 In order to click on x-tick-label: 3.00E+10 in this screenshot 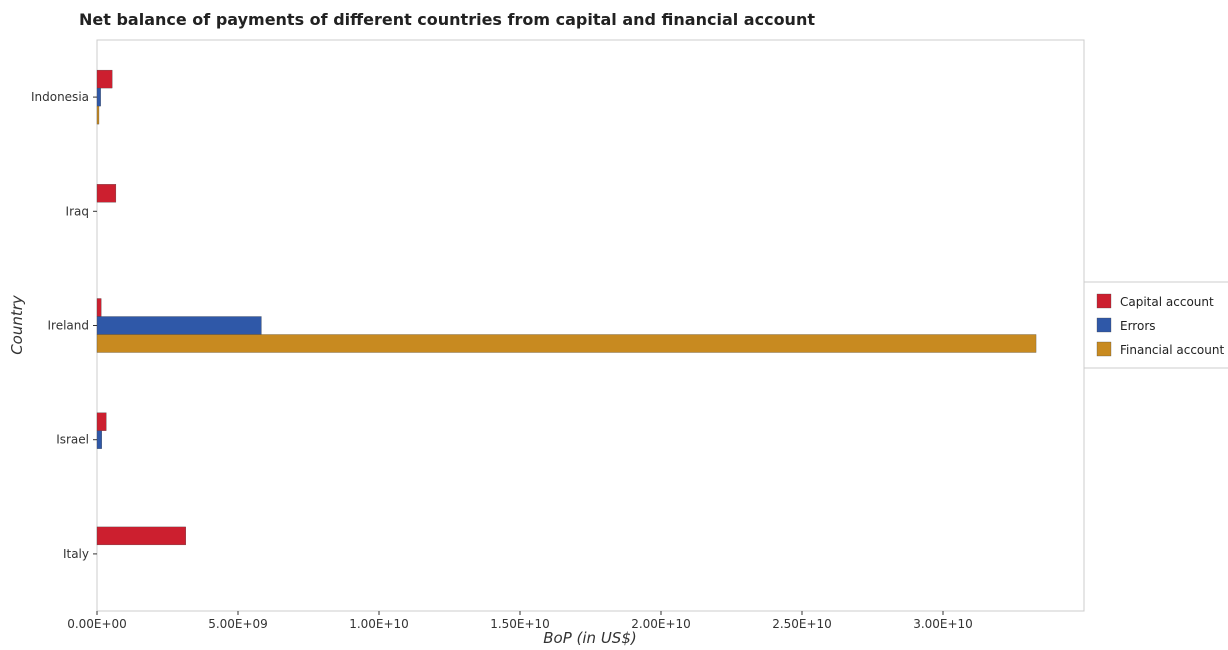, I will do `click(943, 624)`.